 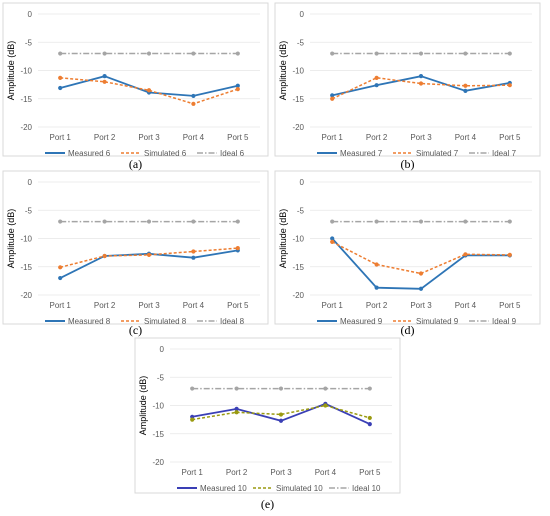 I want to click on legend-entry: Measured 8, so click(x=89, y=321).